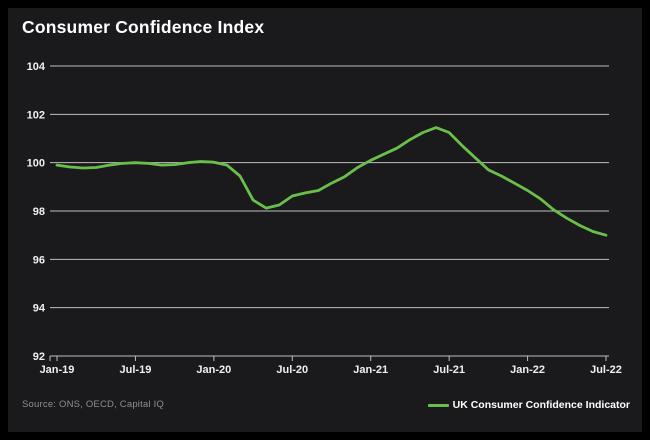 The height and width of the screenshot is (440, 650). I want to click on x-axis-label-Jul-22: Jul-22, so click(606, 370).